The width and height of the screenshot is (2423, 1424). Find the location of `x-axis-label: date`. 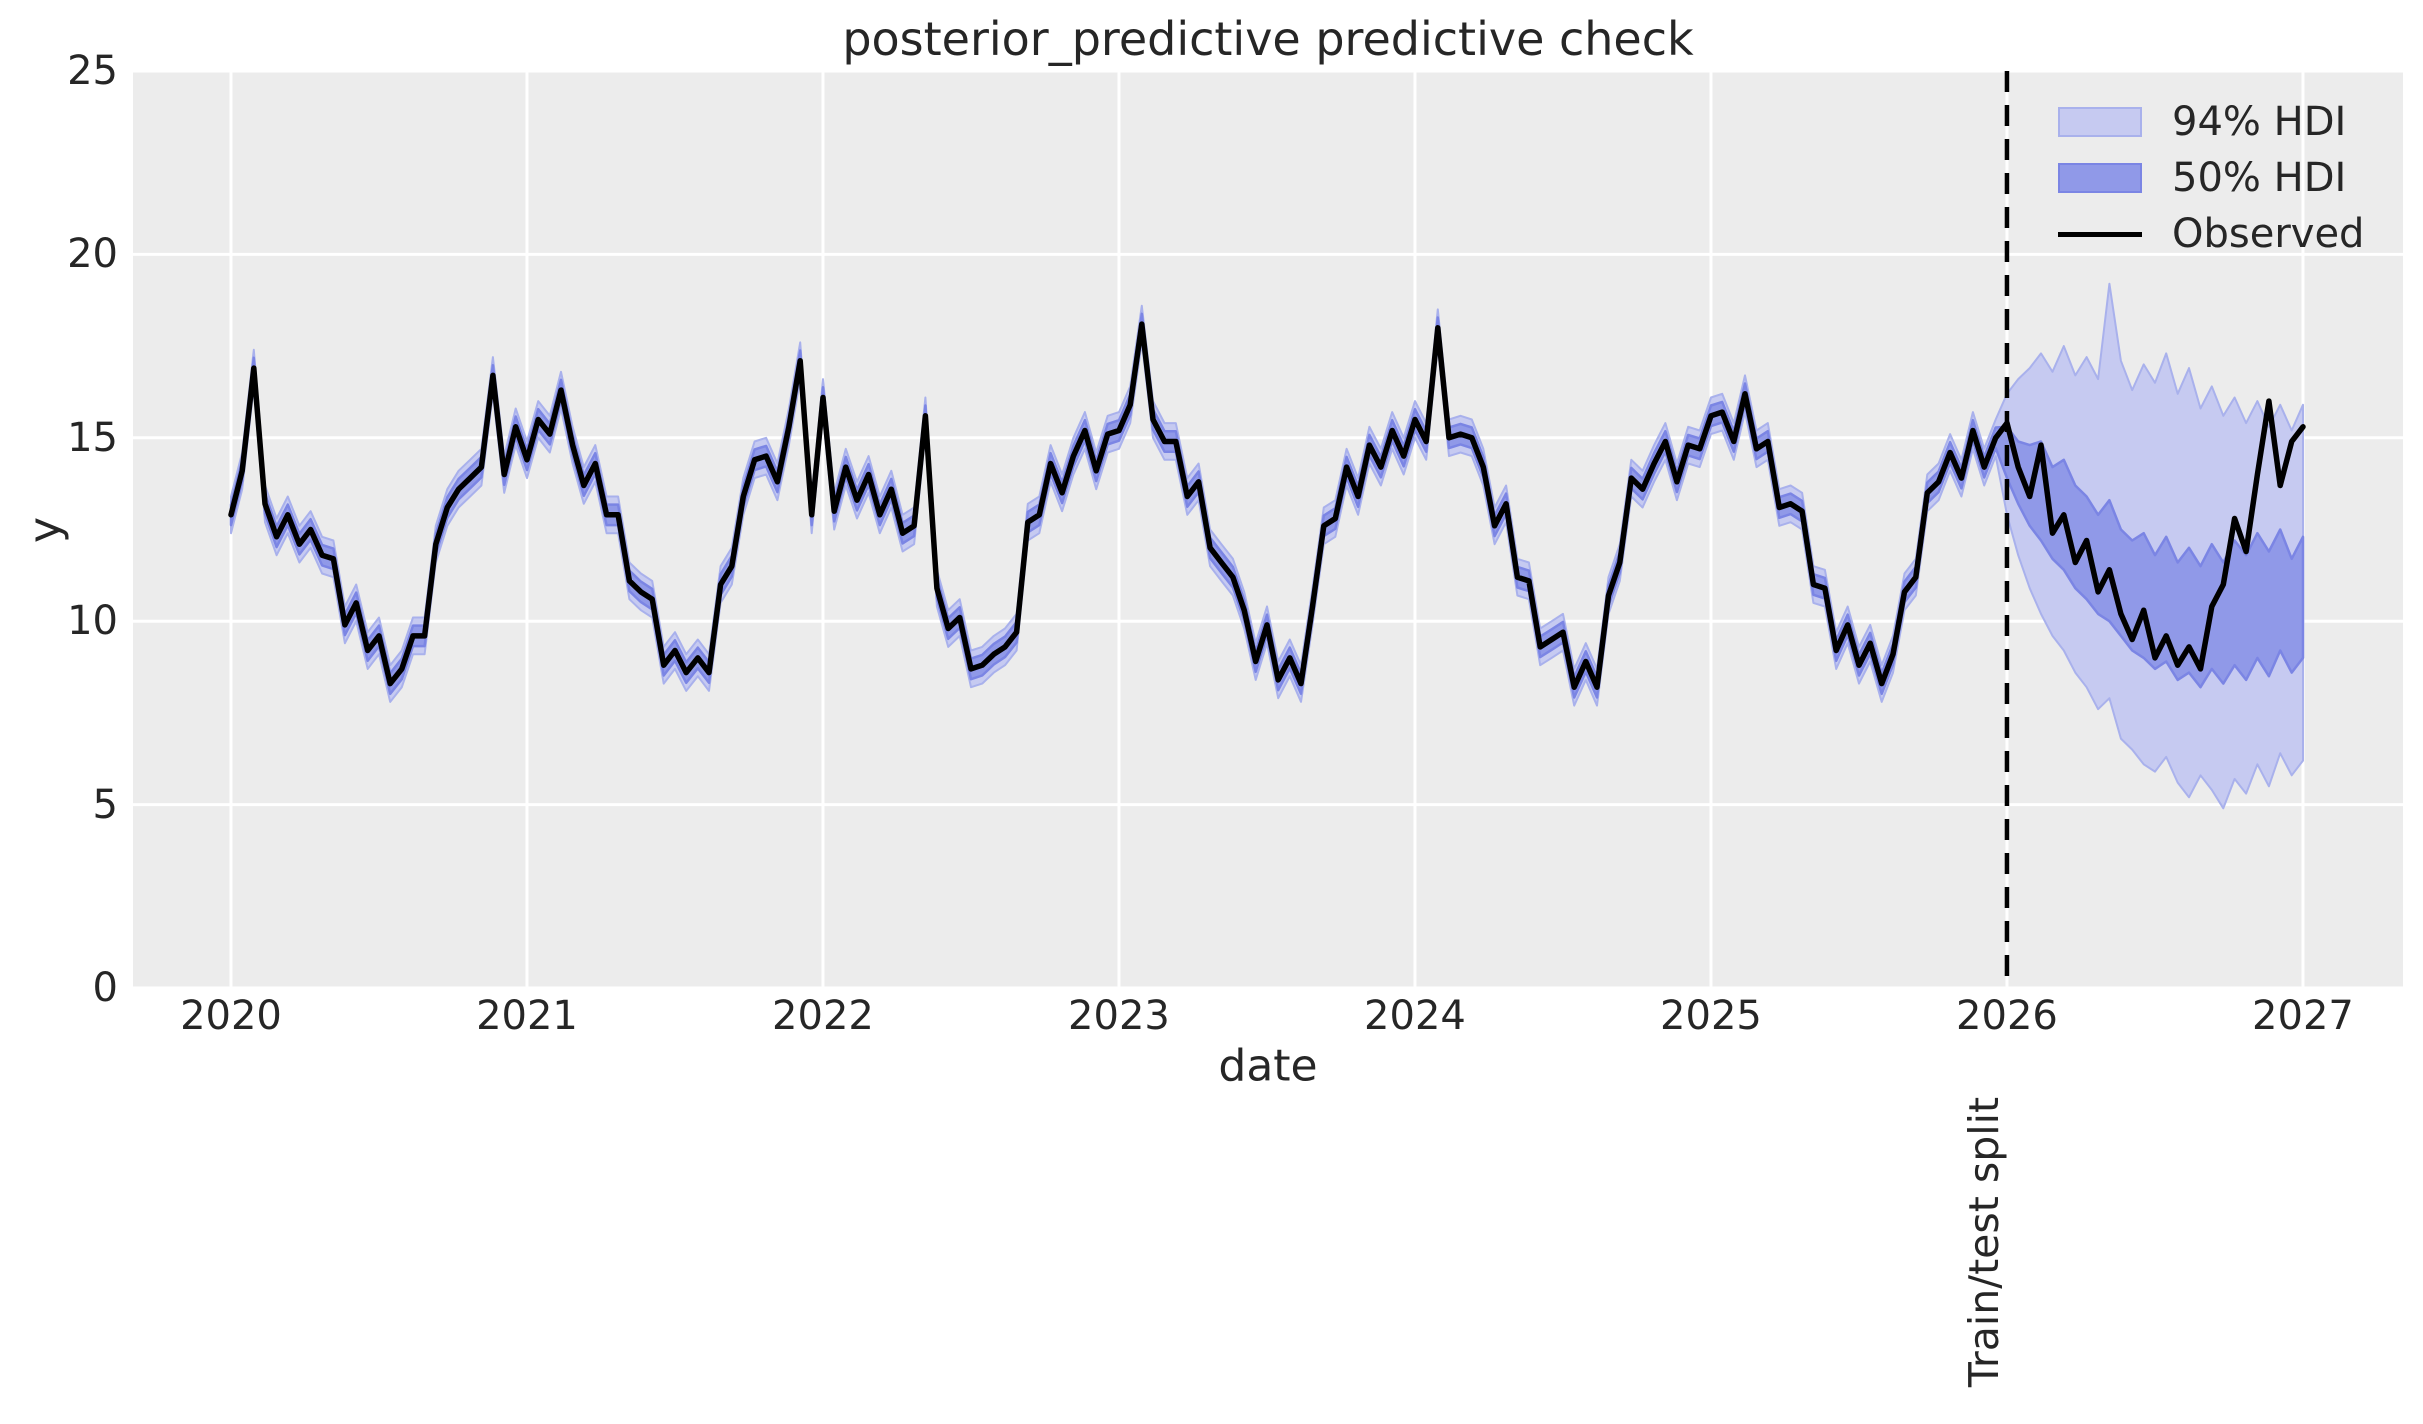

x-axis-label: date is located at coordinates (1268, 1066).